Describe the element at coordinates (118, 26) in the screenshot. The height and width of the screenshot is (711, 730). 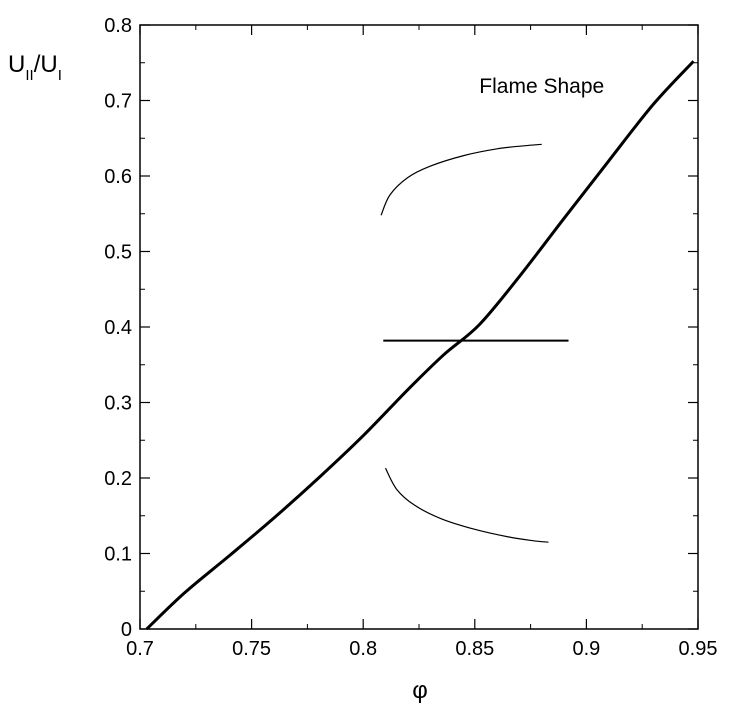
I see `y-tick-label: 0.8` at that location.